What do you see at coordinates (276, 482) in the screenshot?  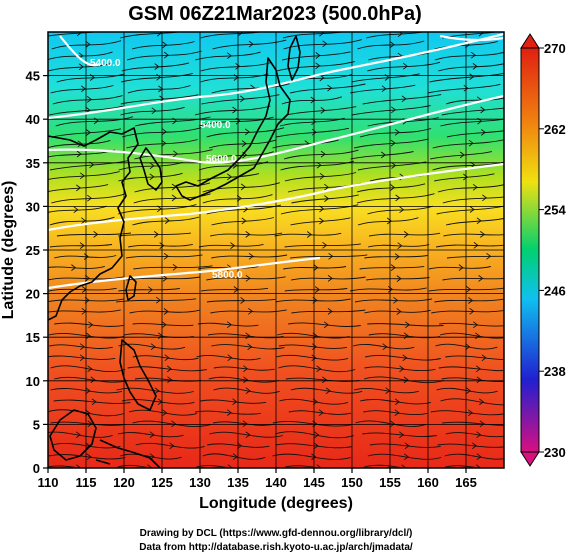 I see `x-tick-label: 140` at bounding box center [276, 482].